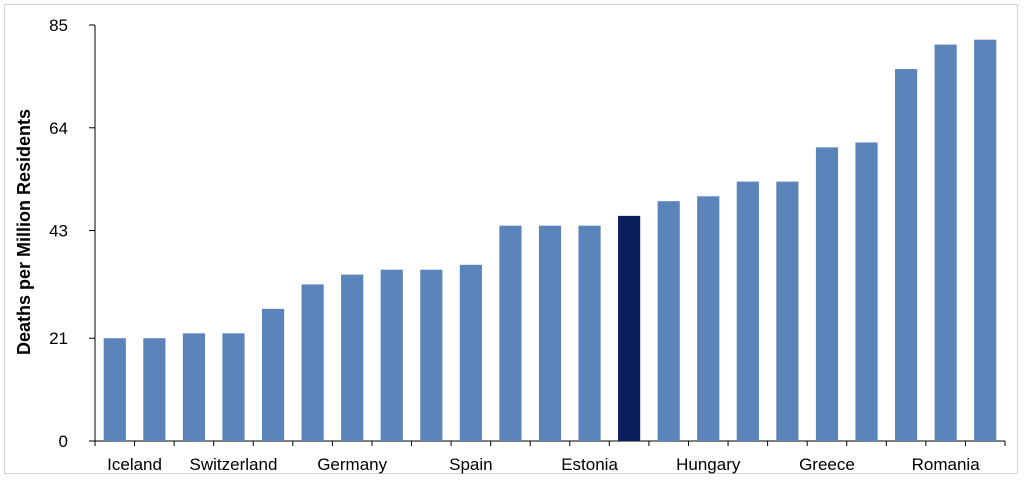 This screenshot has height=480, width=1024. What do you see at coordinates (58, 25) in the screenshot?
I see `y-tick-label: 85` at bounding box center [58, 25].